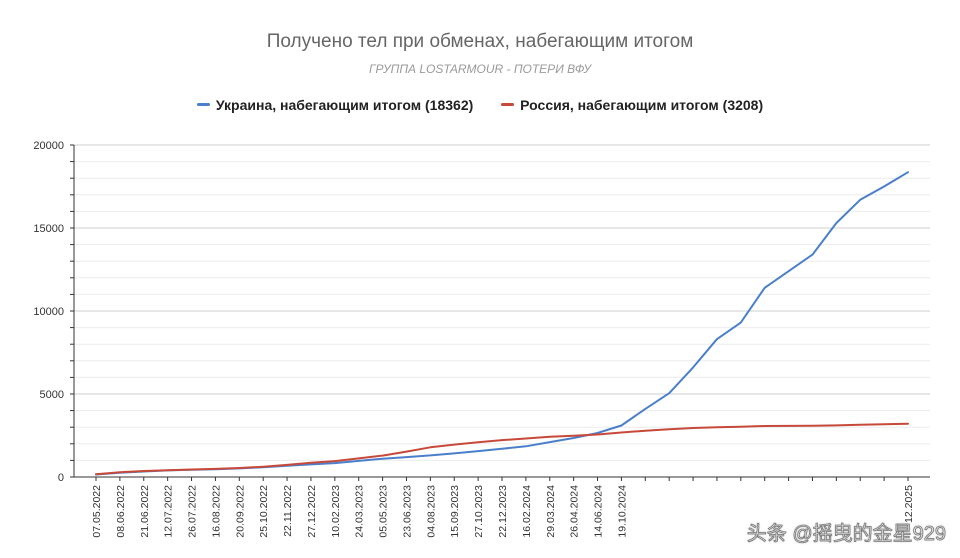 The image size is (960, 558). What do you see at coordinates (61, 478) in the screenshot?
I see `y-tick-label: 0` at bounding box center [61, 478].